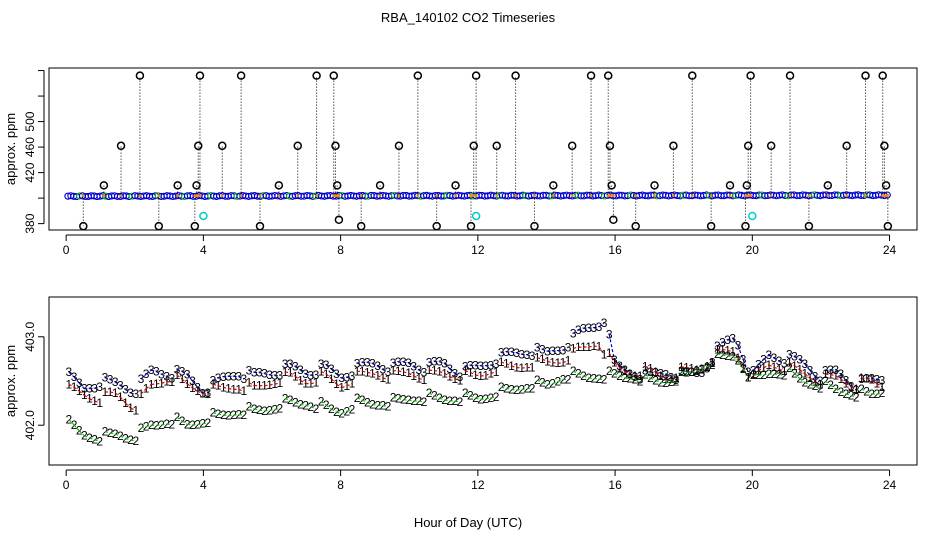 This screenshot has width=936, height=540. What do you see at coordinates (890, 250) in the screenshot?
I see `top-x-tick-label: 24` at bounding box center [890, 250].